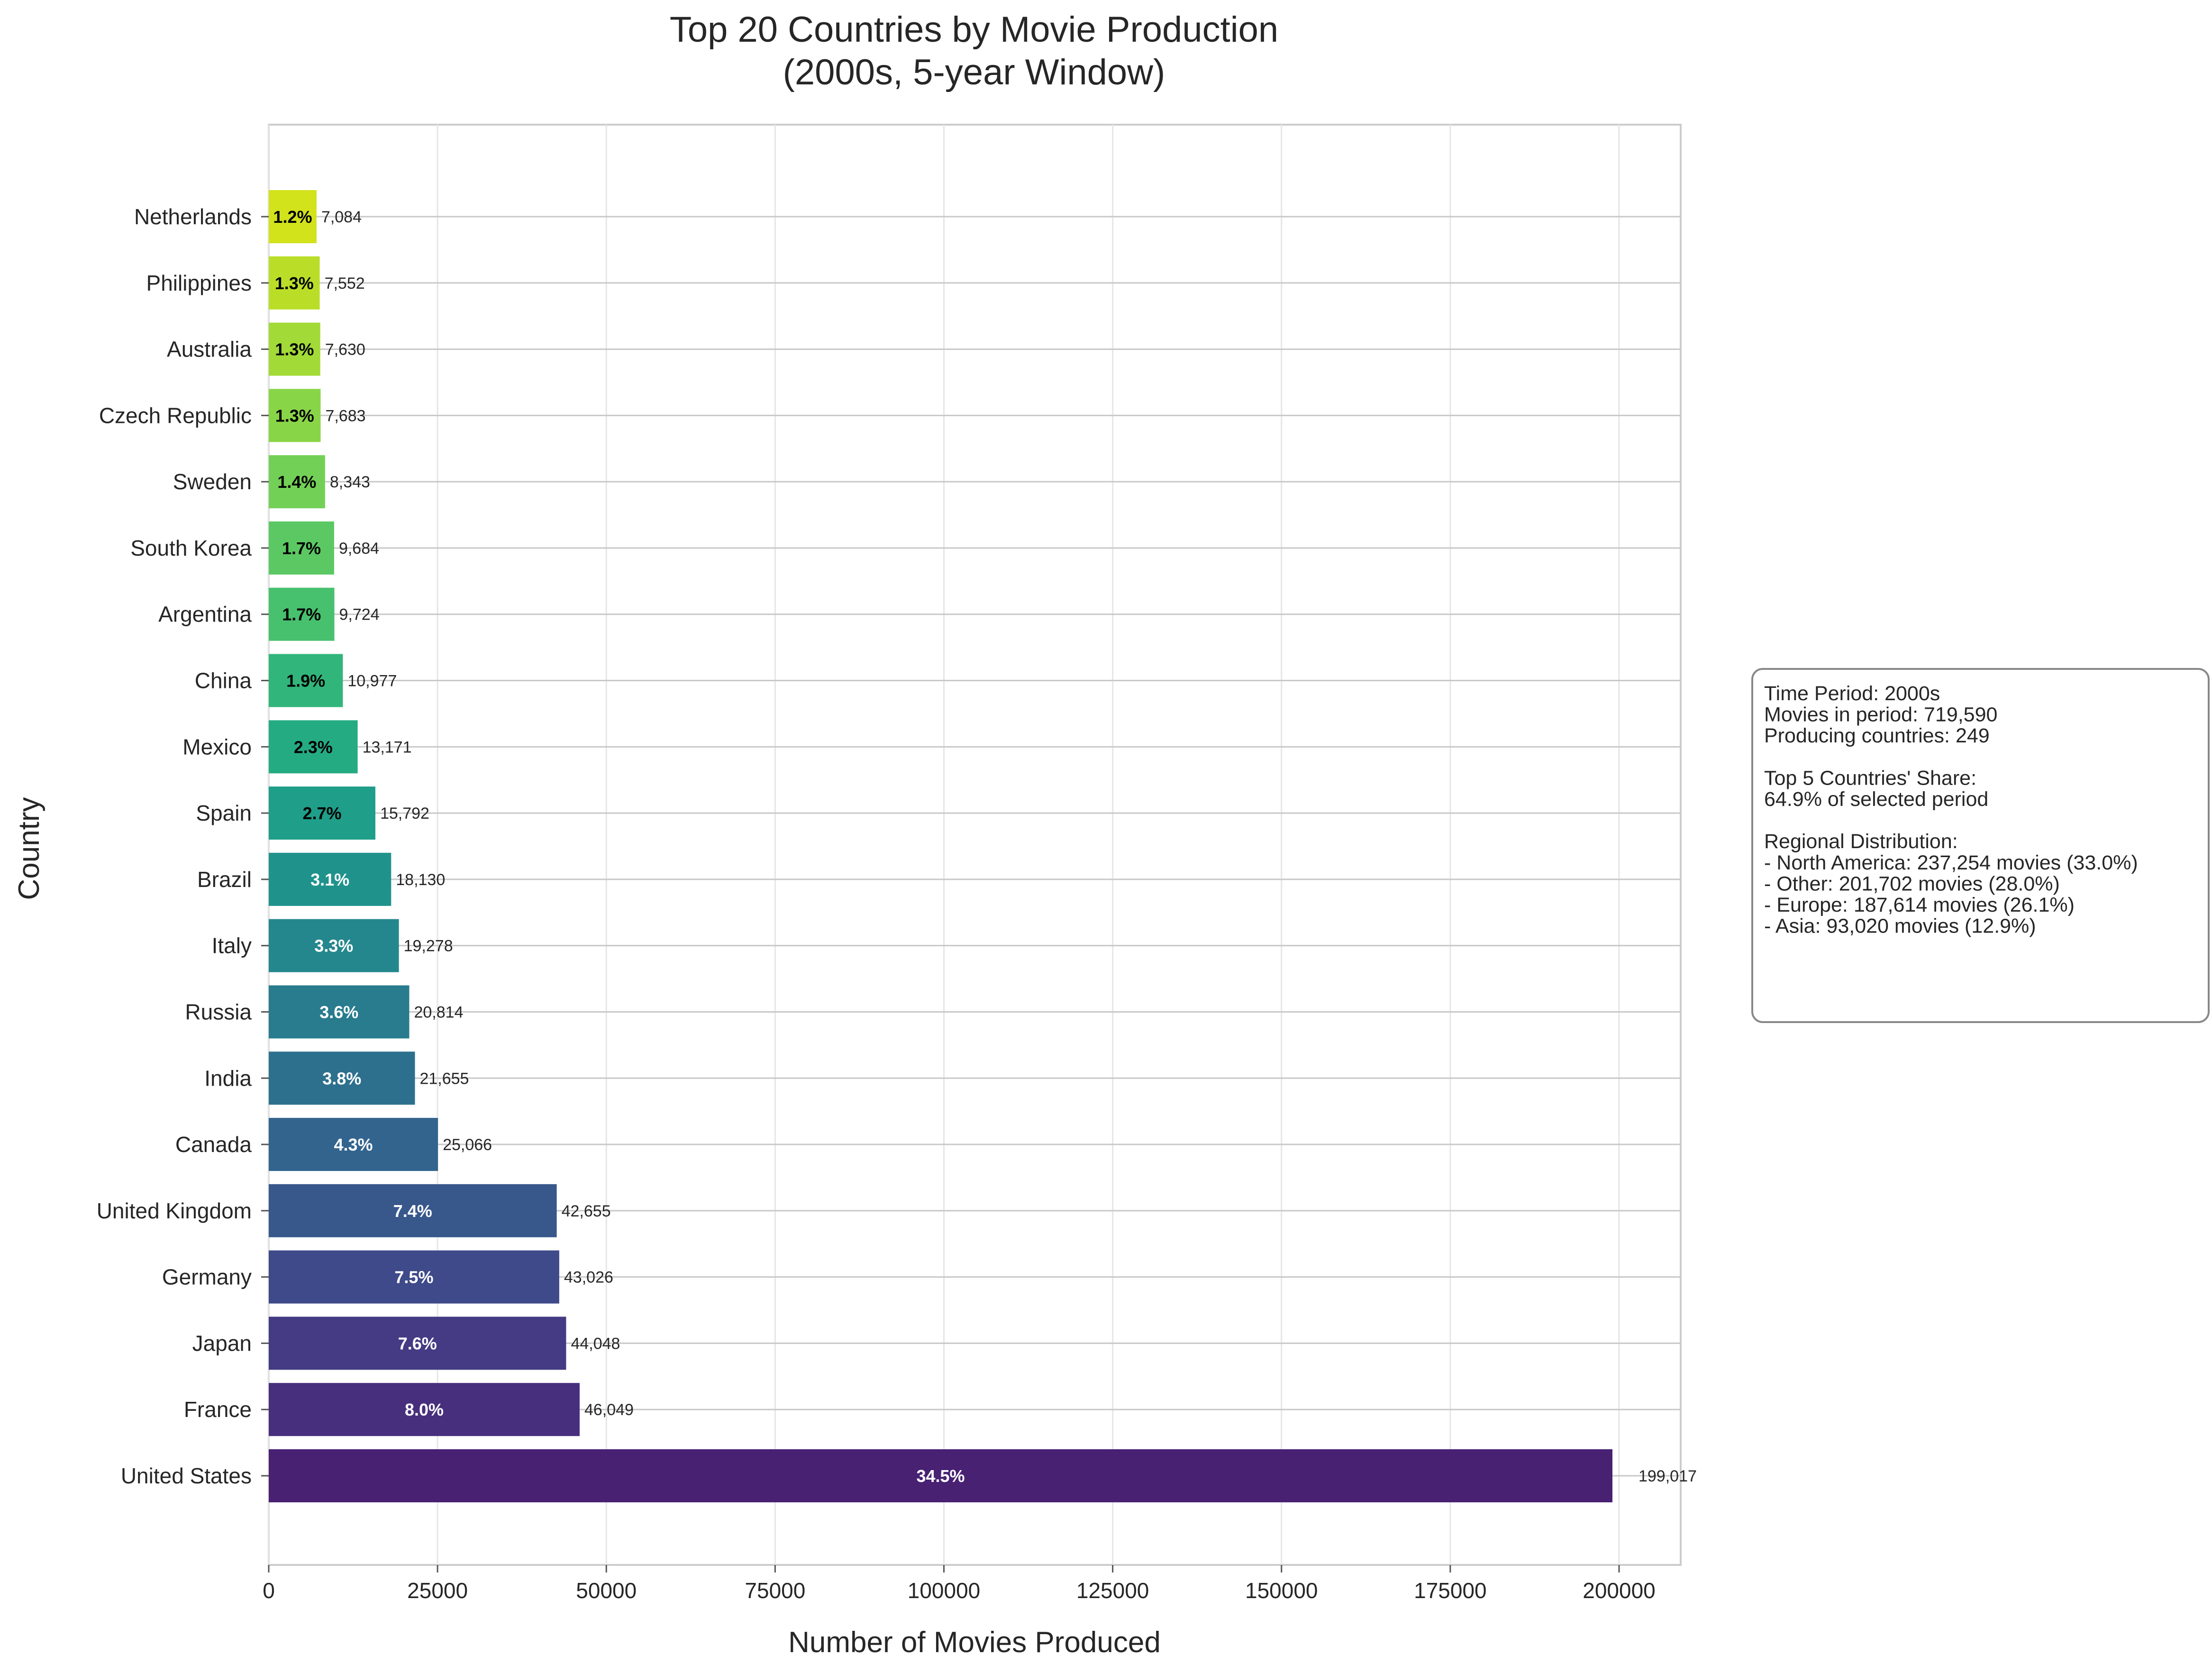  I want to click on y-tick-label: United States, so click(186, 1475).